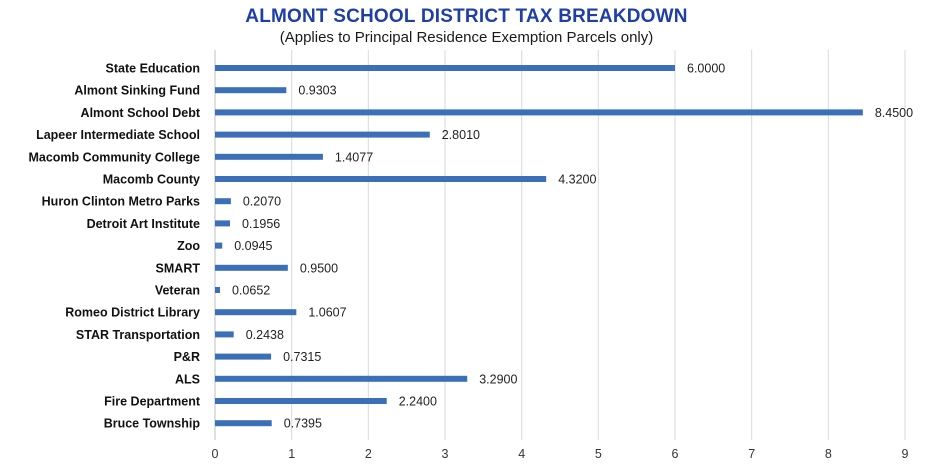 This screenshot has width=933, height=468. Describe the element at coordinates (152, 402) in the screenshot. I see `category-label: Fire Department` at that location.